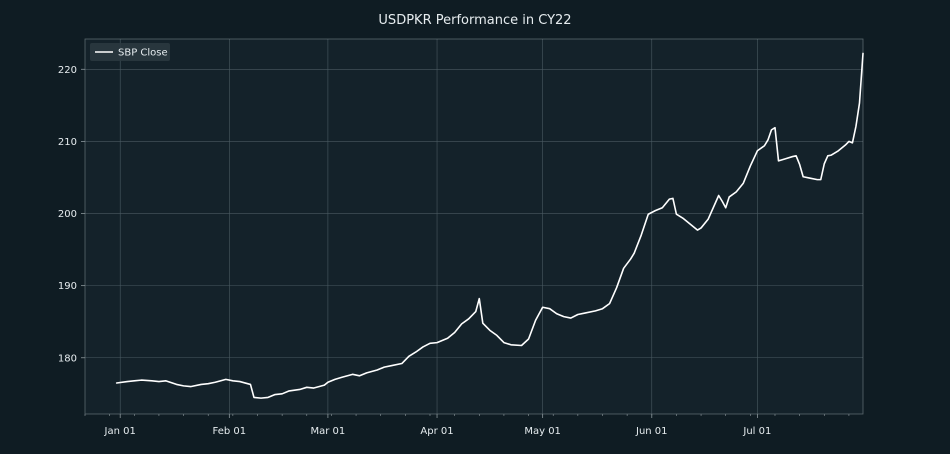  What do you see at coordinates (67, 142) in the screenshot?
I see `y-tick-label: 210` at bounding box center [67, 142].